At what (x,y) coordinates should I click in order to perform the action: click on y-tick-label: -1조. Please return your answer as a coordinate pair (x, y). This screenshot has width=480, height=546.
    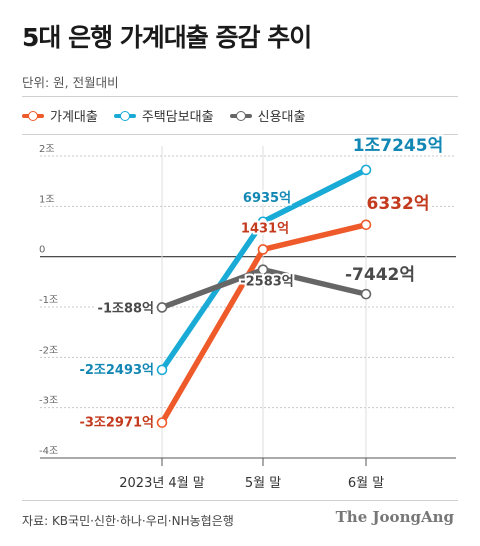
    Looking at the image, I should click on (48, 300).